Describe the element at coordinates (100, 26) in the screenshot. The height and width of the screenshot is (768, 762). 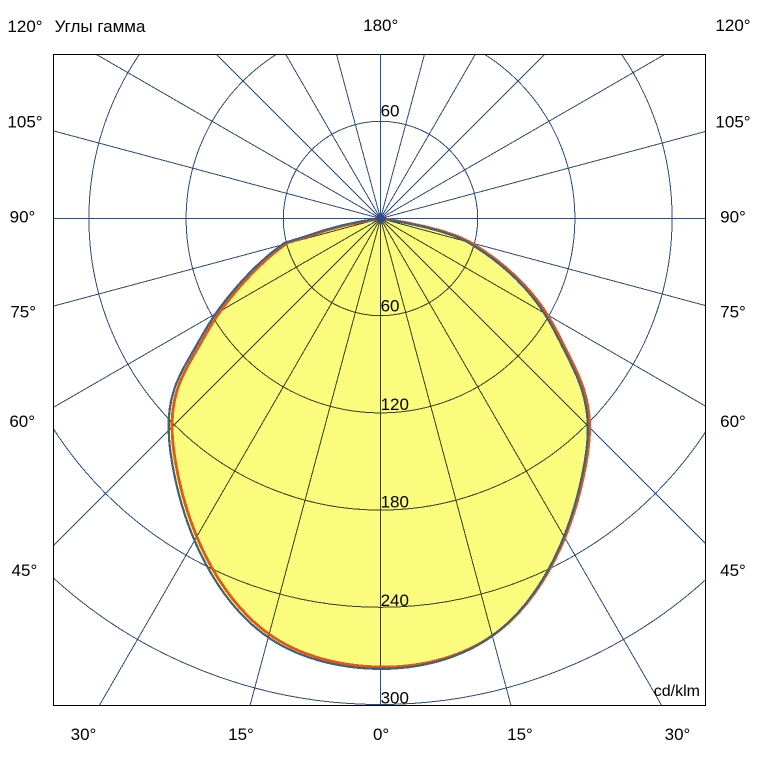
I see `svg-text: Углы гамма` at that location.